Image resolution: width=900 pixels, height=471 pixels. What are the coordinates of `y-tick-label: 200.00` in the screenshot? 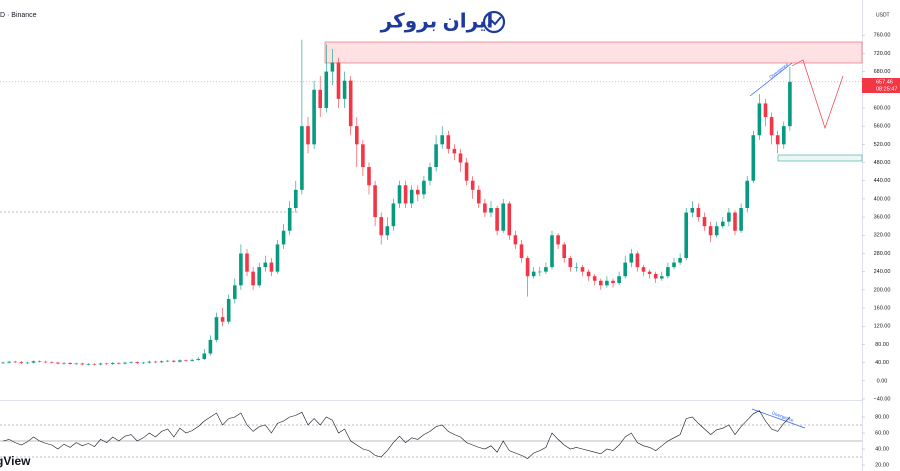 It's located at (882, 290).